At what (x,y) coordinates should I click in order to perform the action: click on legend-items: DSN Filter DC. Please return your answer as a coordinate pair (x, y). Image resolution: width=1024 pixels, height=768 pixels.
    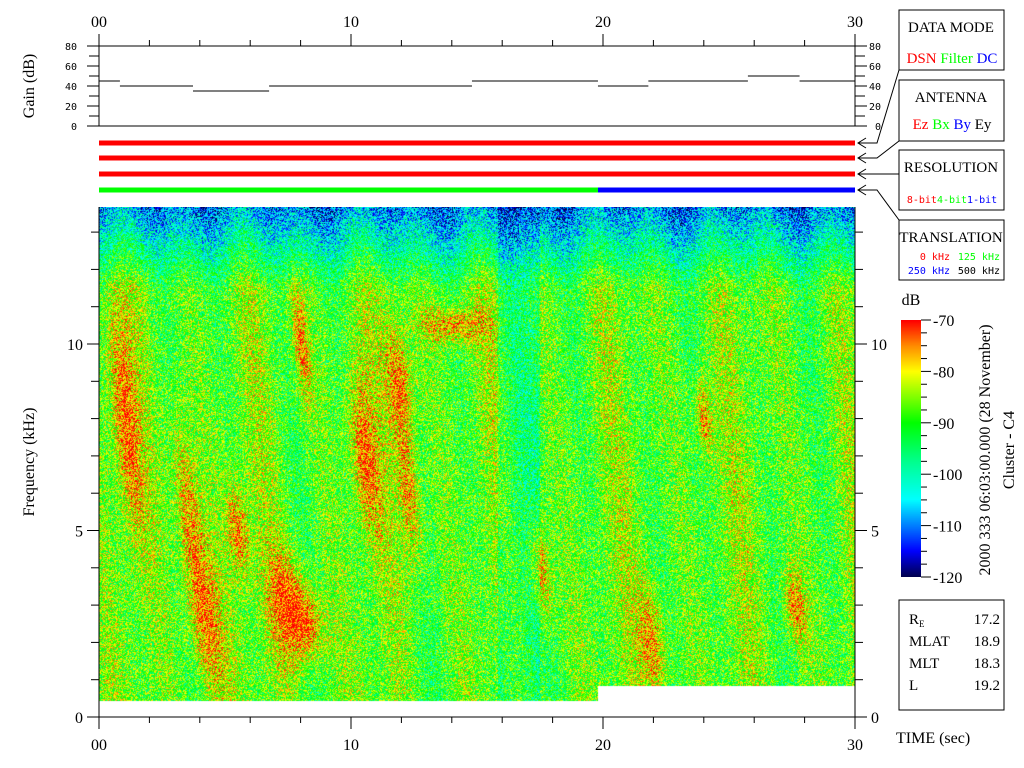
    Looking at the image, I should click on (952, 59).